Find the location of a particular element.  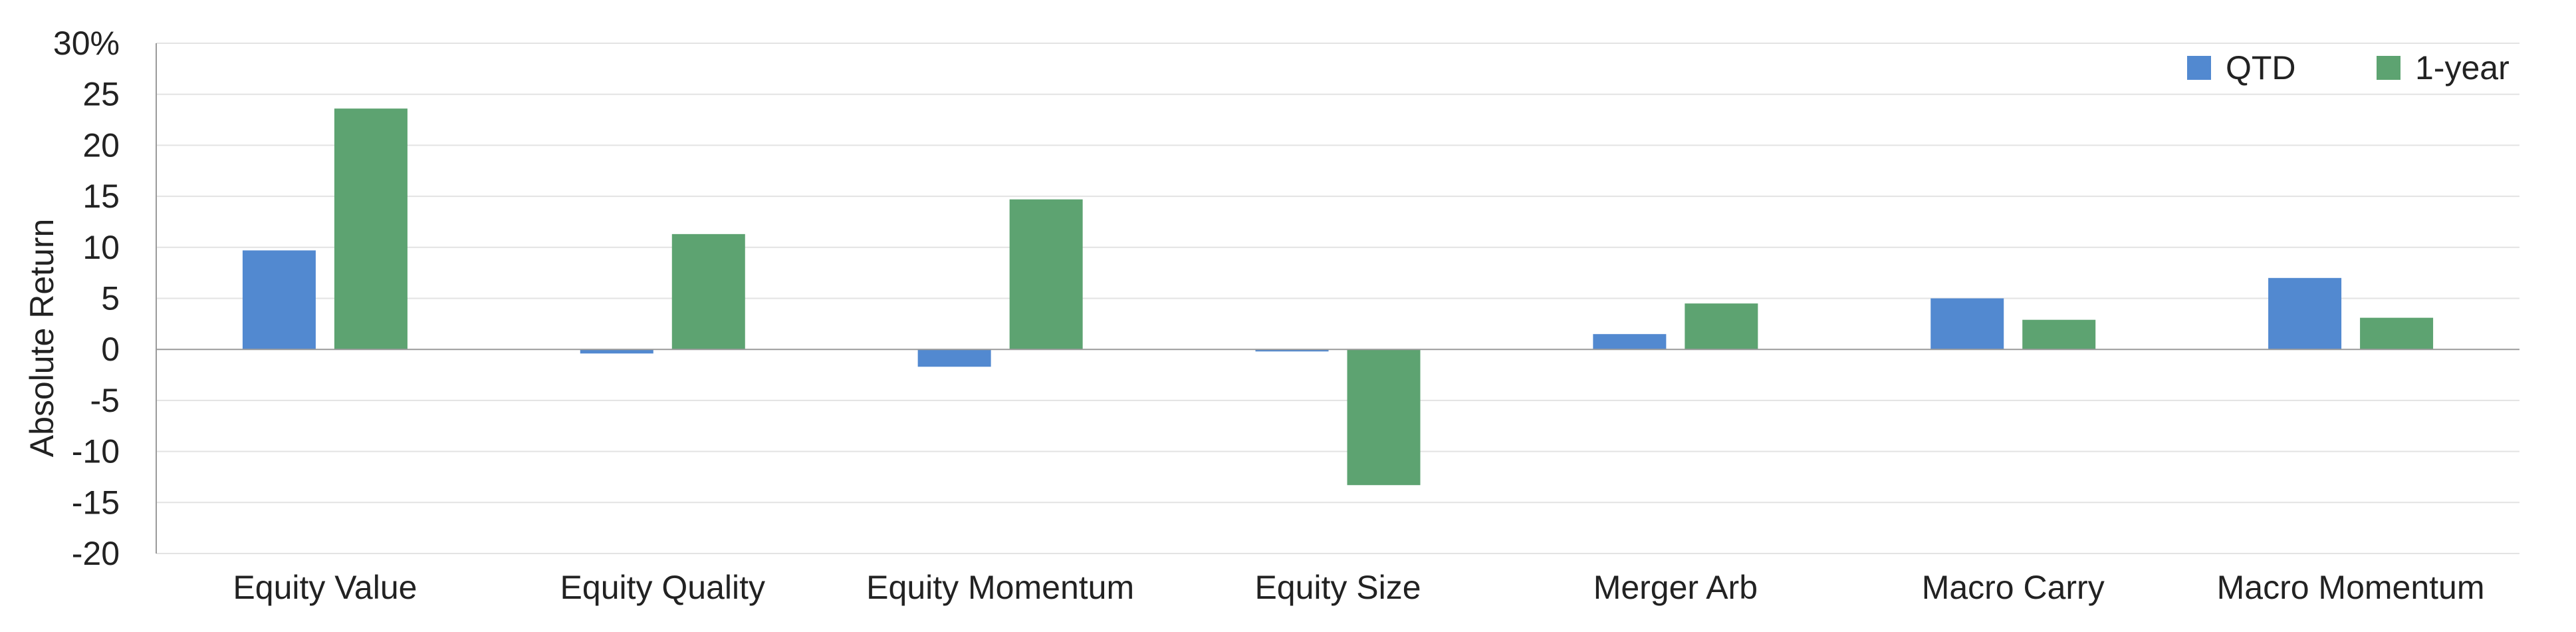

y-tick-label: 20 is located at coordinates (101, 145).